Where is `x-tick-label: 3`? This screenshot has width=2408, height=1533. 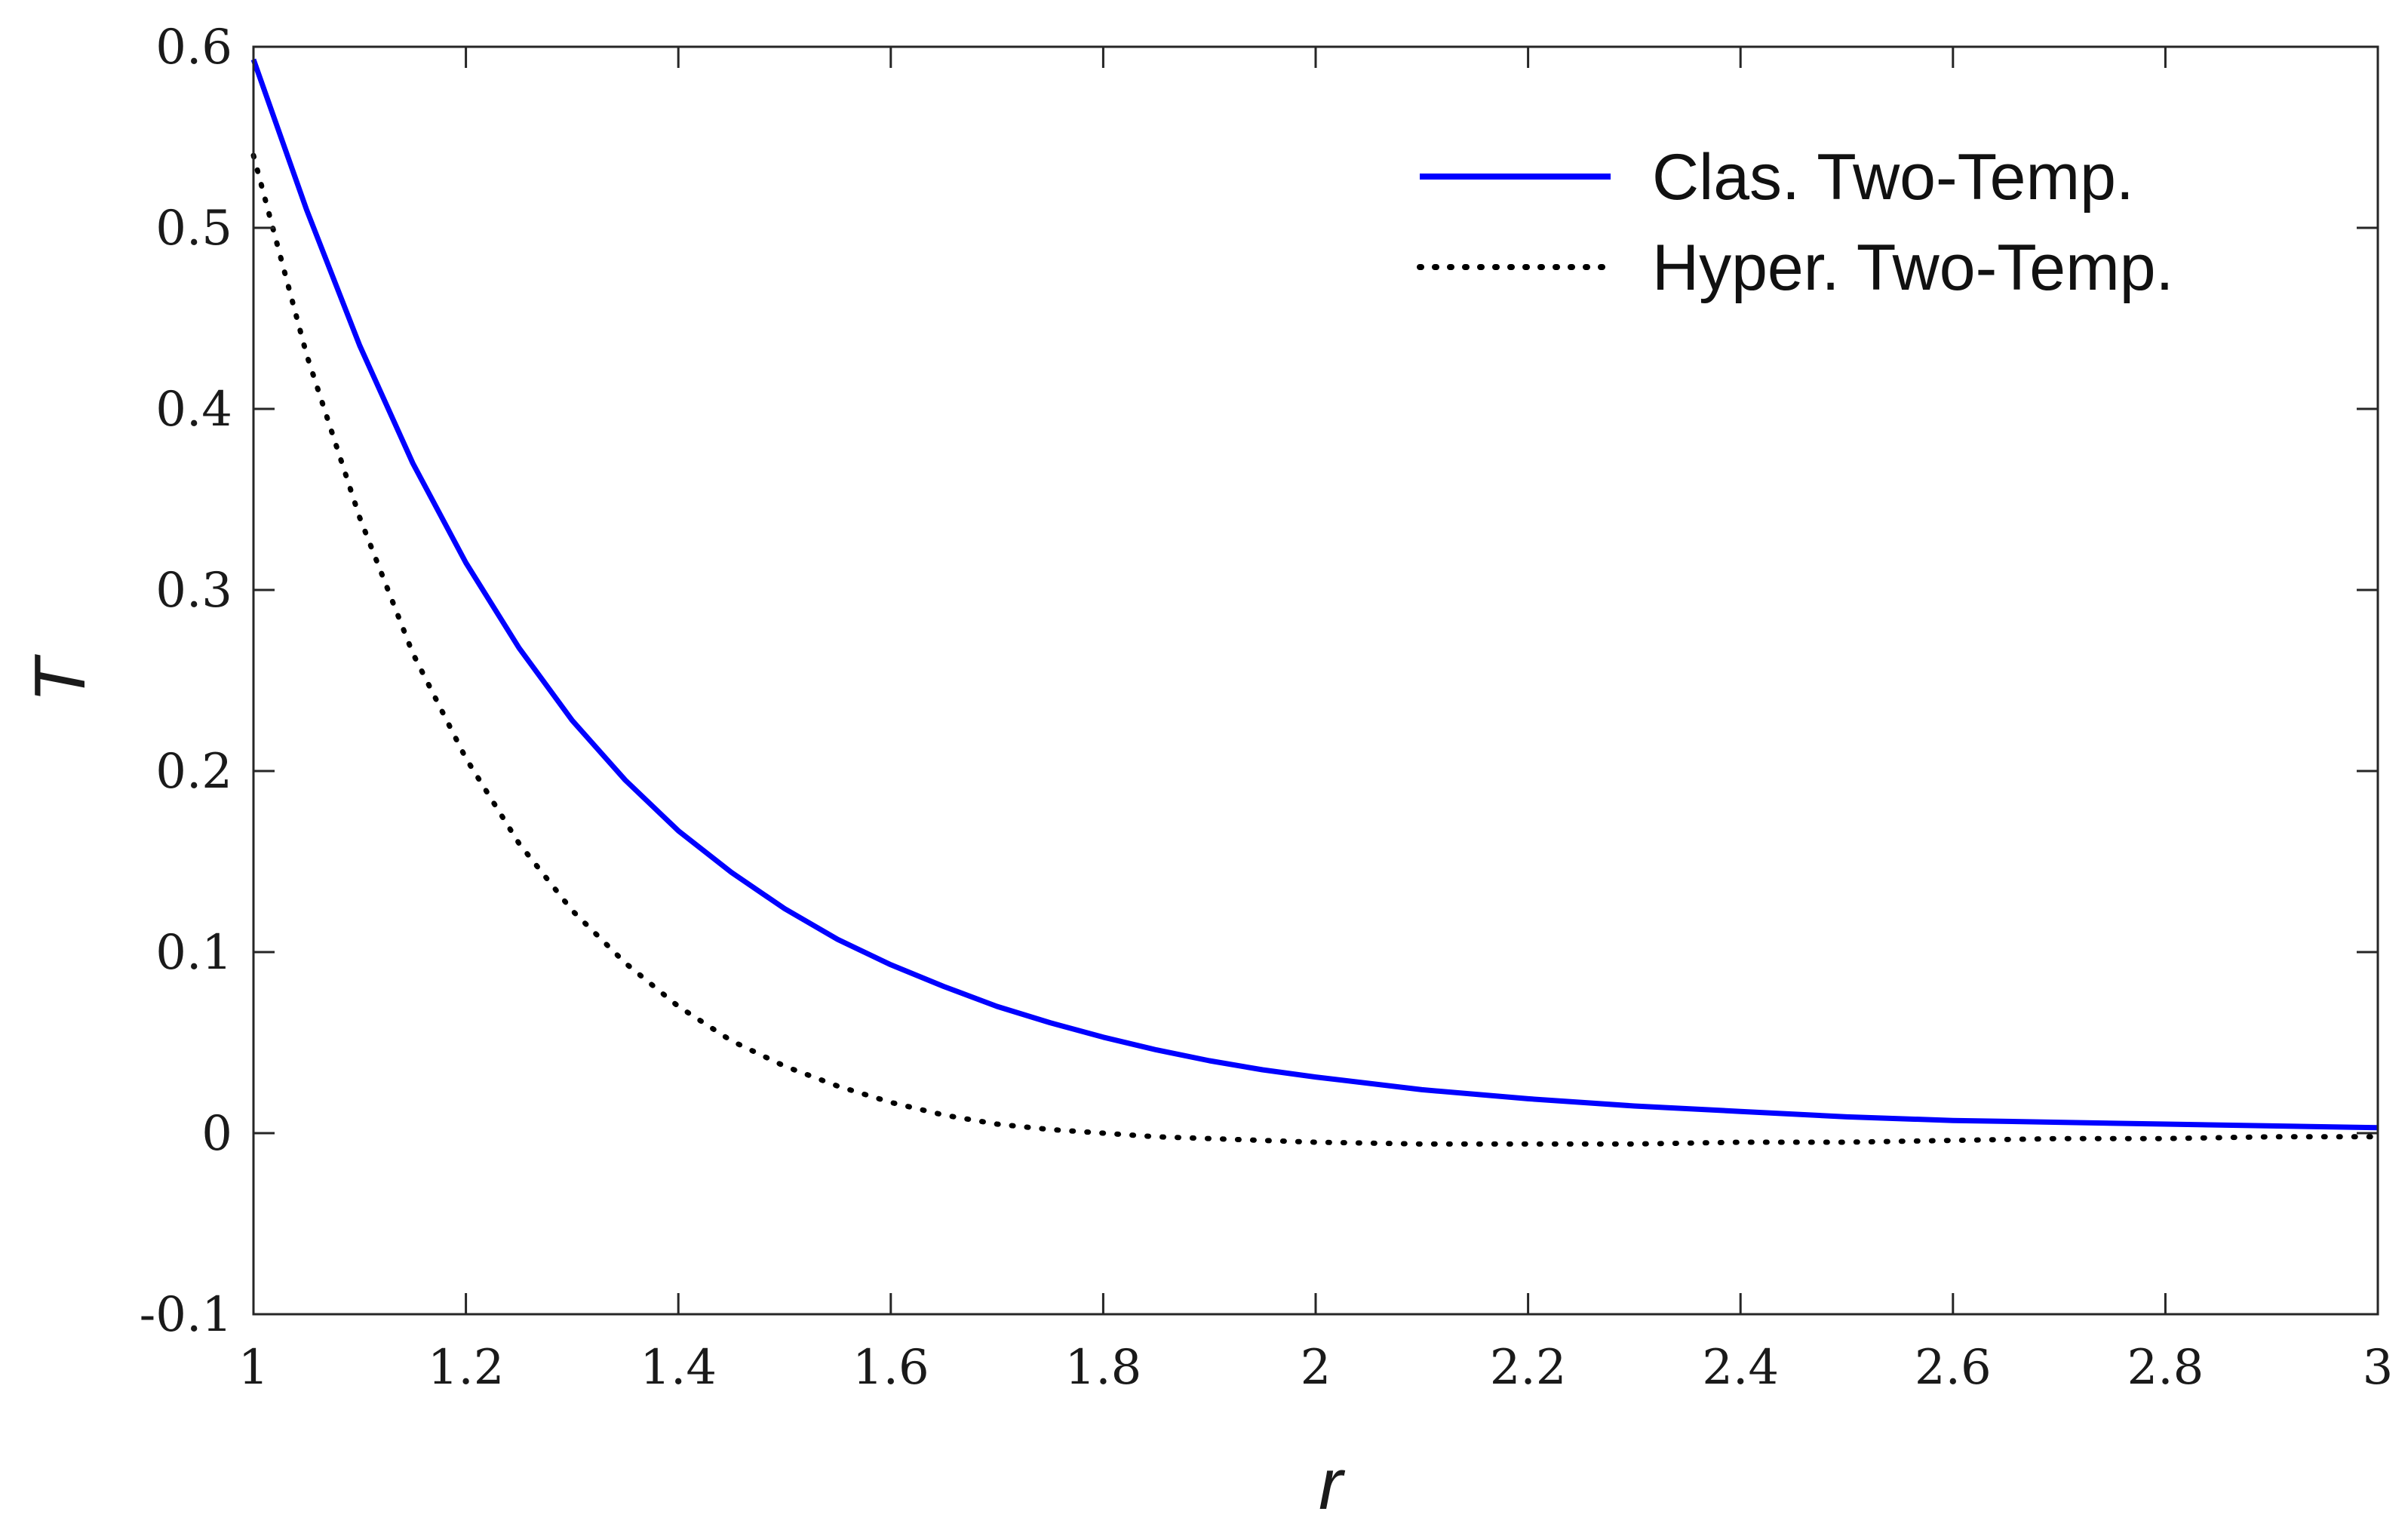 x-tick-label: 3 is located at coordinates (2378, 1368).